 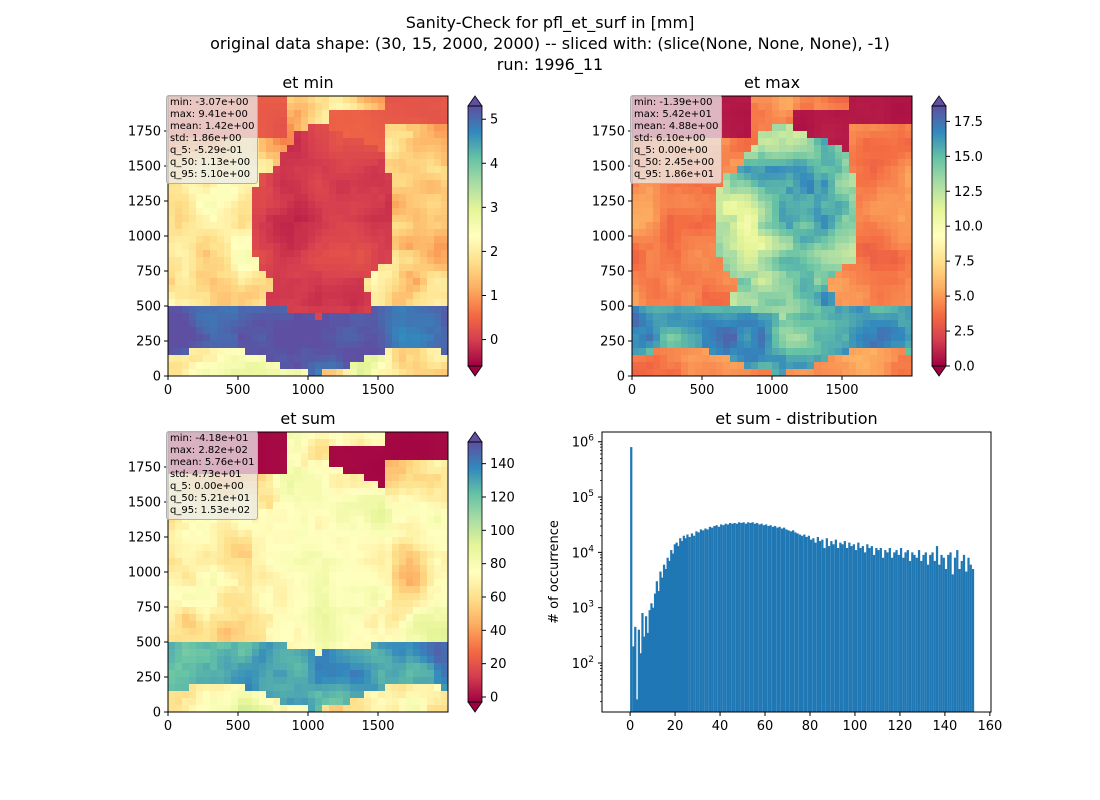 I want to click on colorbar-frame, so click(x=475, y=236).